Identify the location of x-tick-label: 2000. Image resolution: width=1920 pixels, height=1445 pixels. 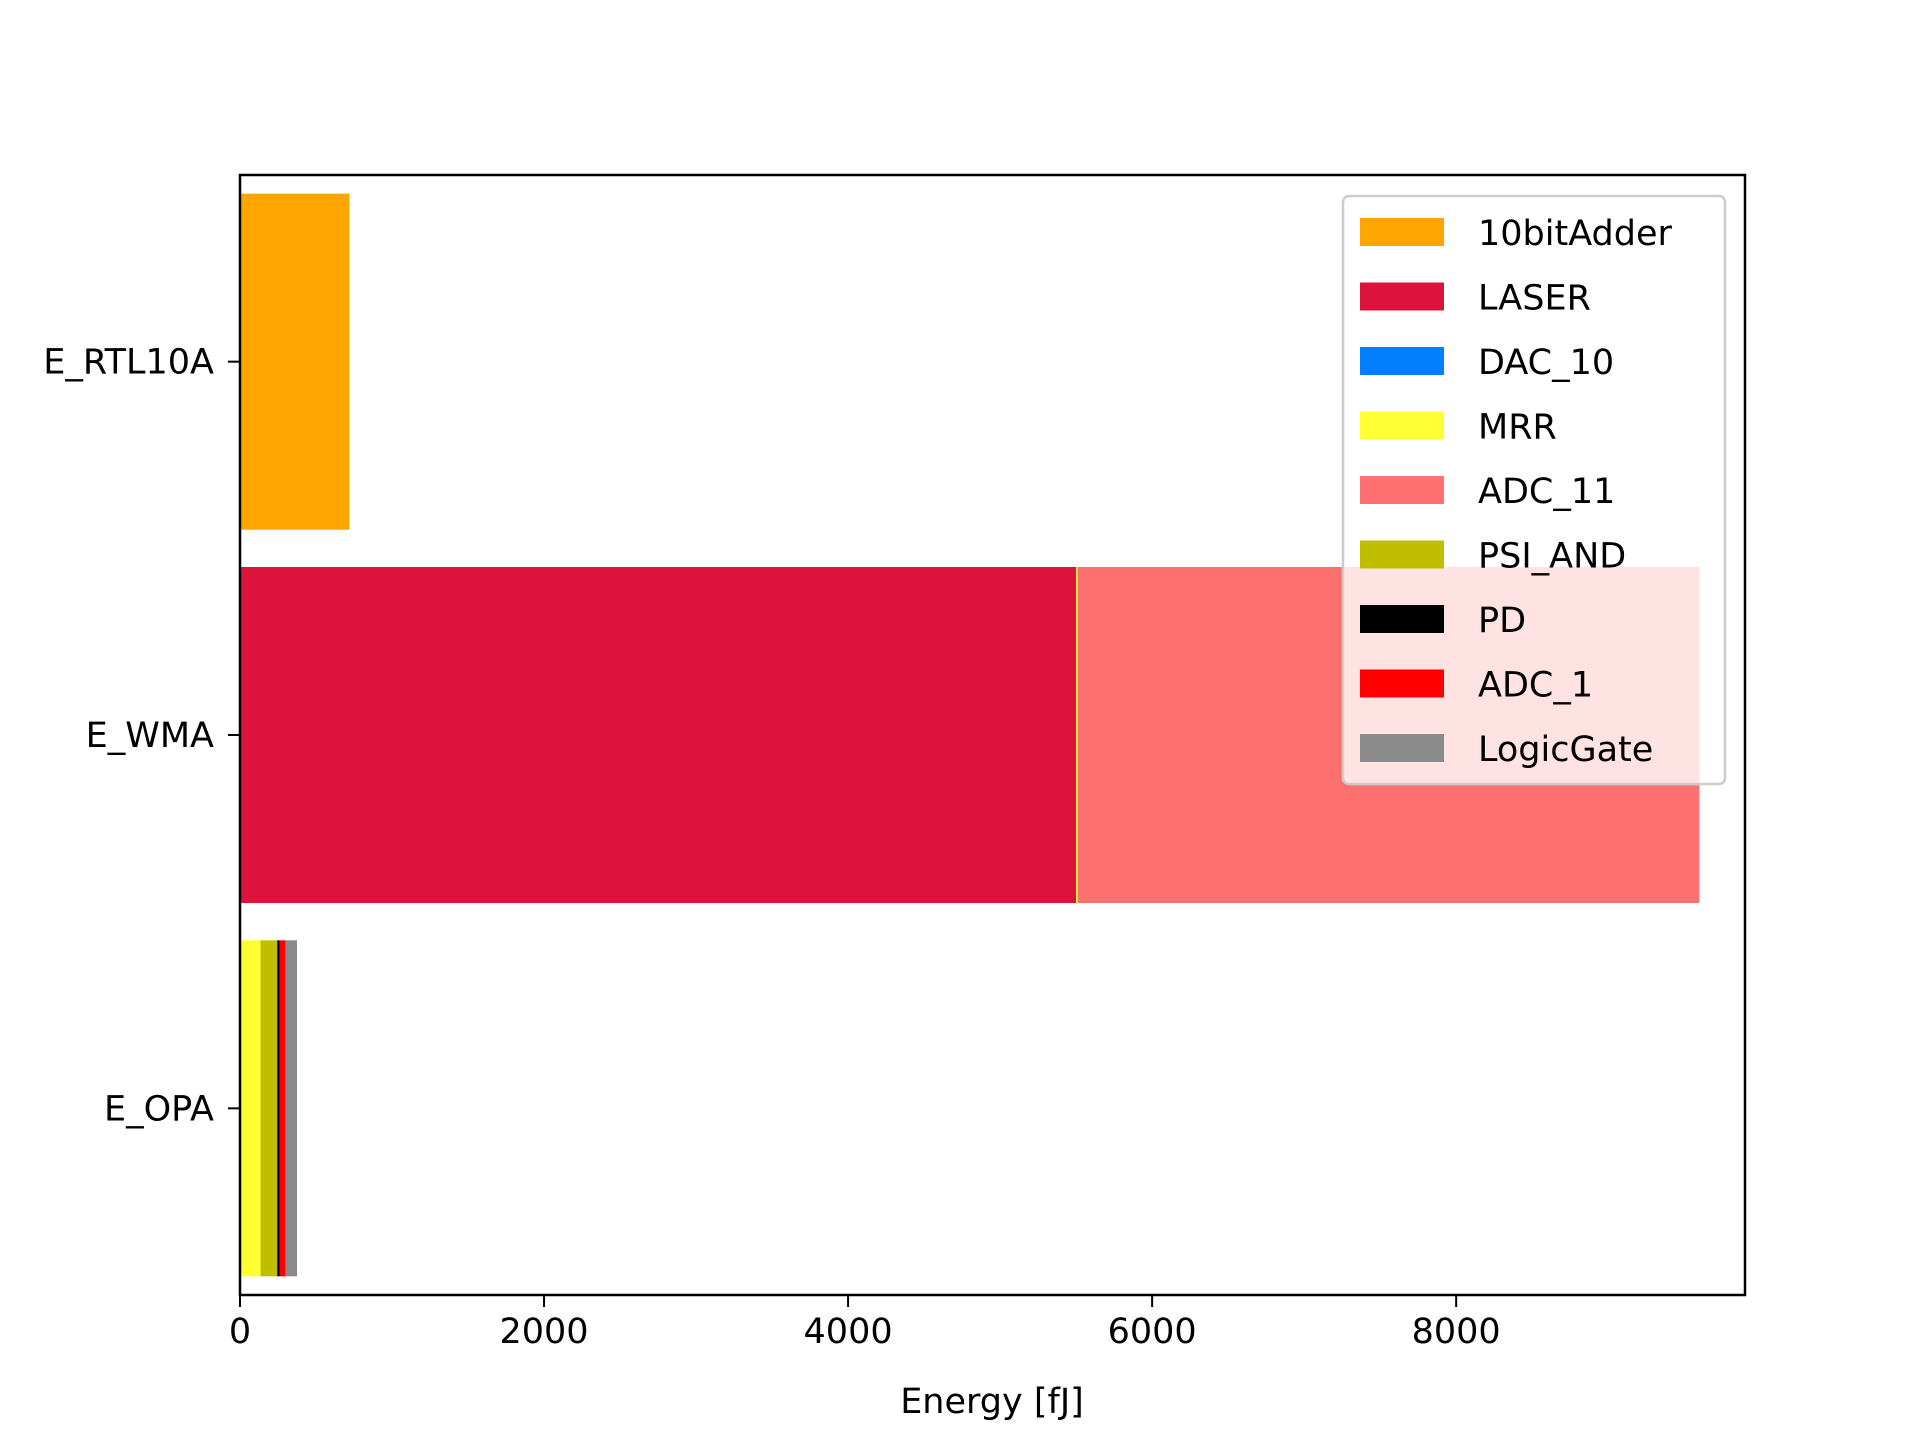
(544, 1332).